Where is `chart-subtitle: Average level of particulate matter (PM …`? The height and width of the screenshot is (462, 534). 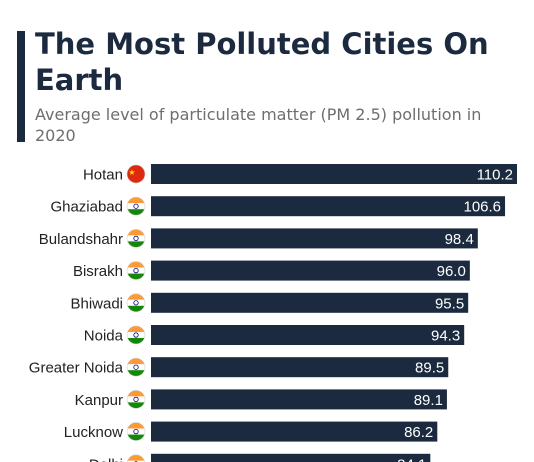
chart-subtitle: Average level of particulate matter (PM … is located at coordinates (258, 125).